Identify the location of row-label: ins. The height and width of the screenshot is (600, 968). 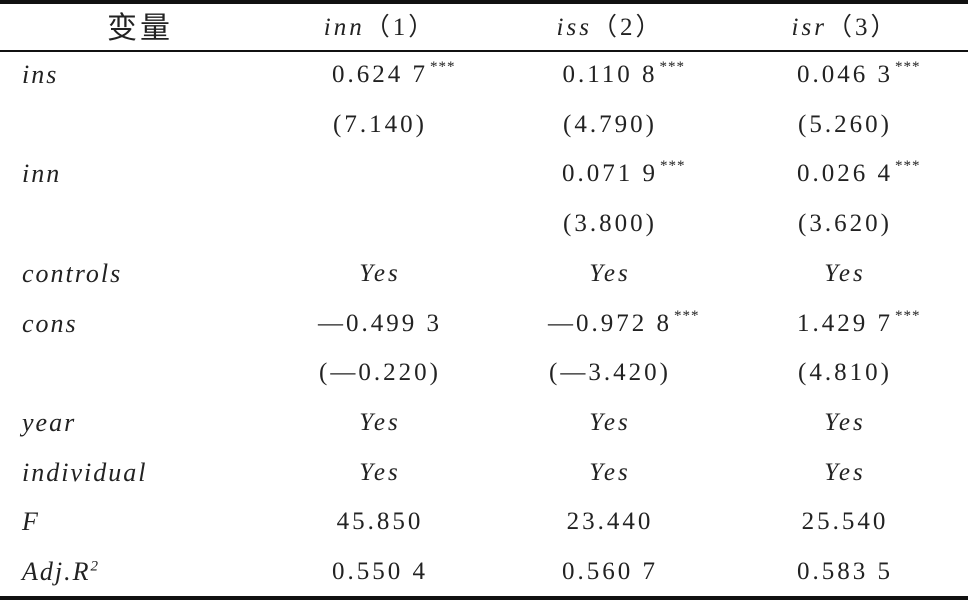
(40, 75).